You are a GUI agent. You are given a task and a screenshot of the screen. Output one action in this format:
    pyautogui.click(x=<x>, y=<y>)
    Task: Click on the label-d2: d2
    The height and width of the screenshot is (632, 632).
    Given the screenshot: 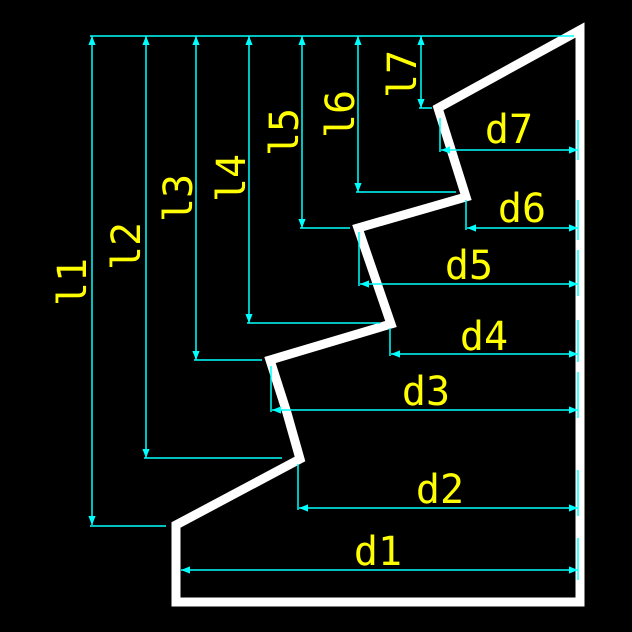 What is the action you would take?
    pyautogui.click(x=440, y=490)
    